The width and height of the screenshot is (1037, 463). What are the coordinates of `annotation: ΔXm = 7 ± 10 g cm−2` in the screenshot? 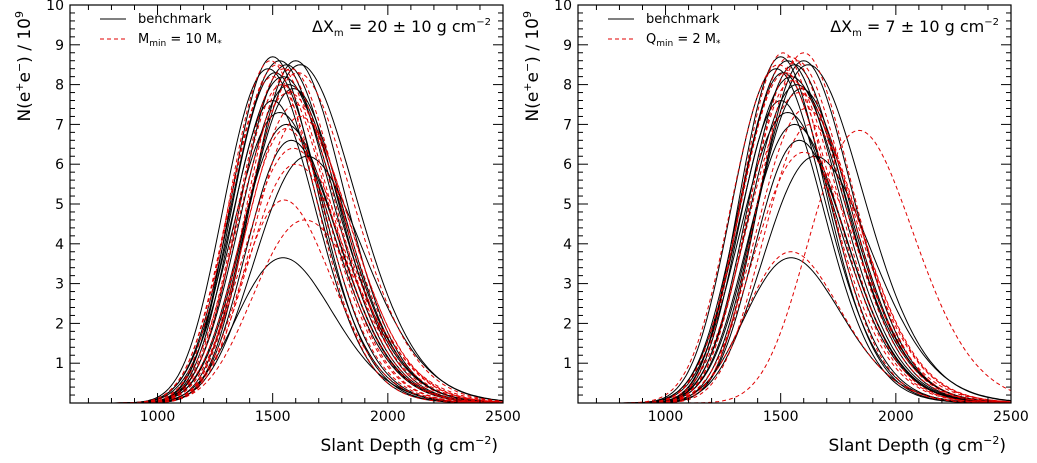 It's located at (914, 28).